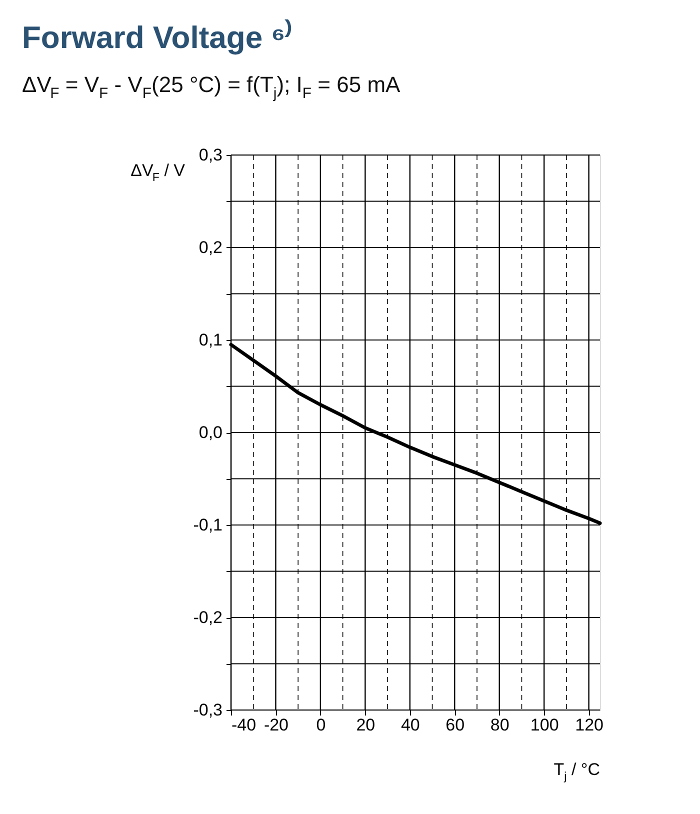 The image size is (700, 814). What do you see at coordinates (244, 725) in the screenshot?
I see `x-tick-label: -40` at bounding box center [244, 725].